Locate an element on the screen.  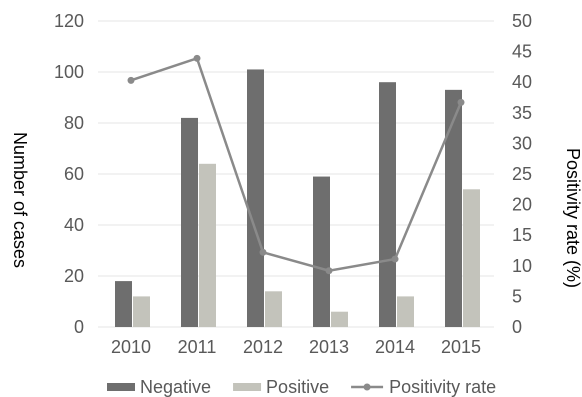
legend-label: Positivity rate is located at coordinates (442, 387).